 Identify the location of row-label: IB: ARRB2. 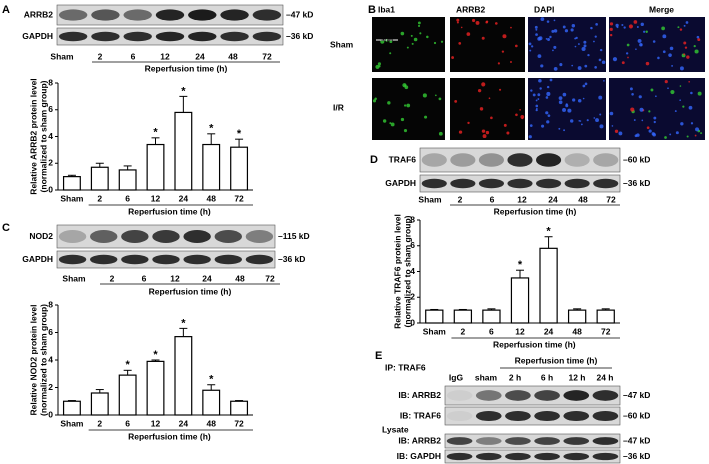
(419, 395).